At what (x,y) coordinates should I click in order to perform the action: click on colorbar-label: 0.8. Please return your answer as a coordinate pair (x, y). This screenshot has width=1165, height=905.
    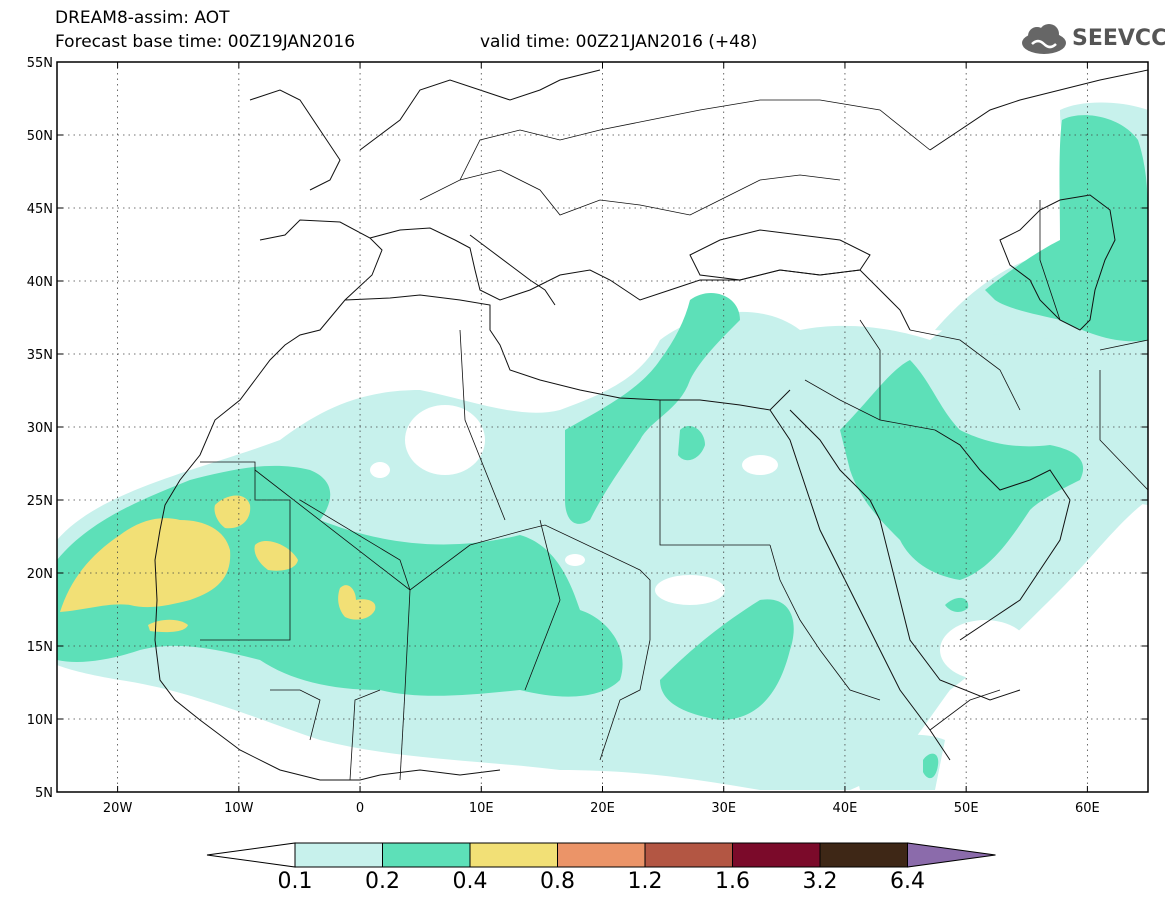
    Looking at the image, I should click on (557, 881).